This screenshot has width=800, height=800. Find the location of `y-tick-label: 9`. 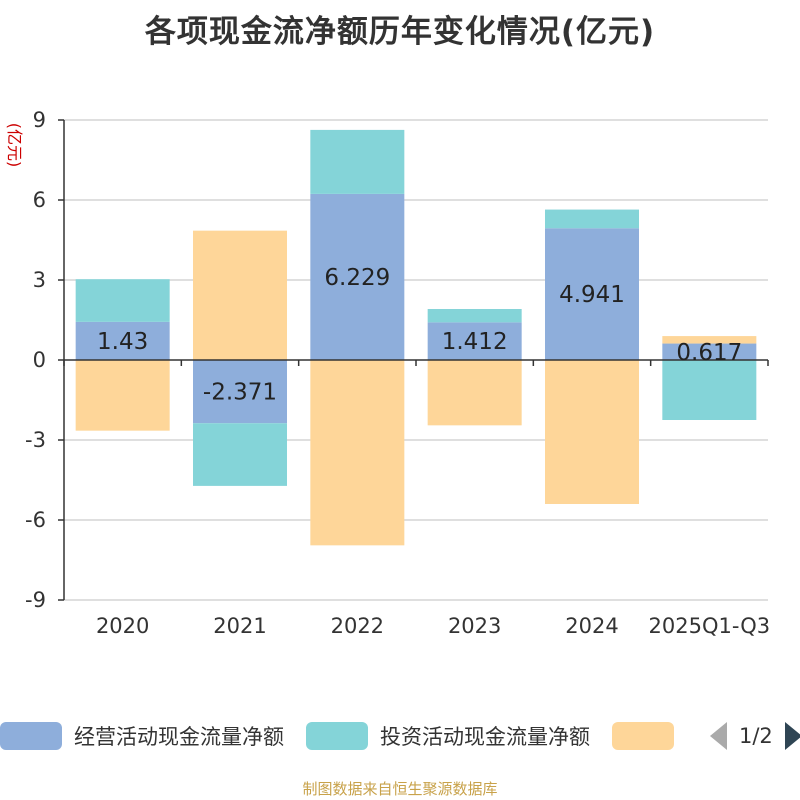

y-tick-label: 9 is located at coordinates (39, 120).